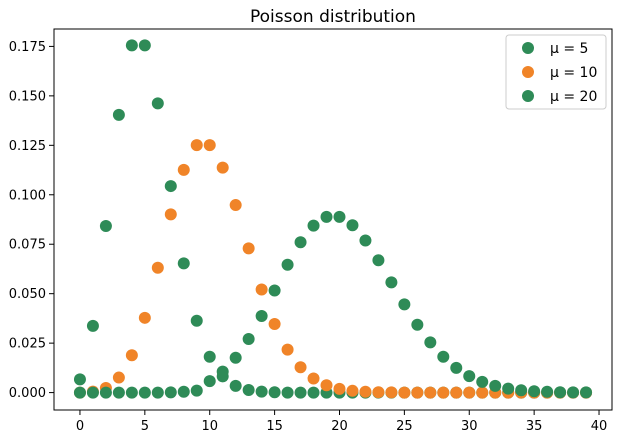 The width and height of the screenshot is (619, 435). I want to click on x-tick-label: 40, so click(599, 426).